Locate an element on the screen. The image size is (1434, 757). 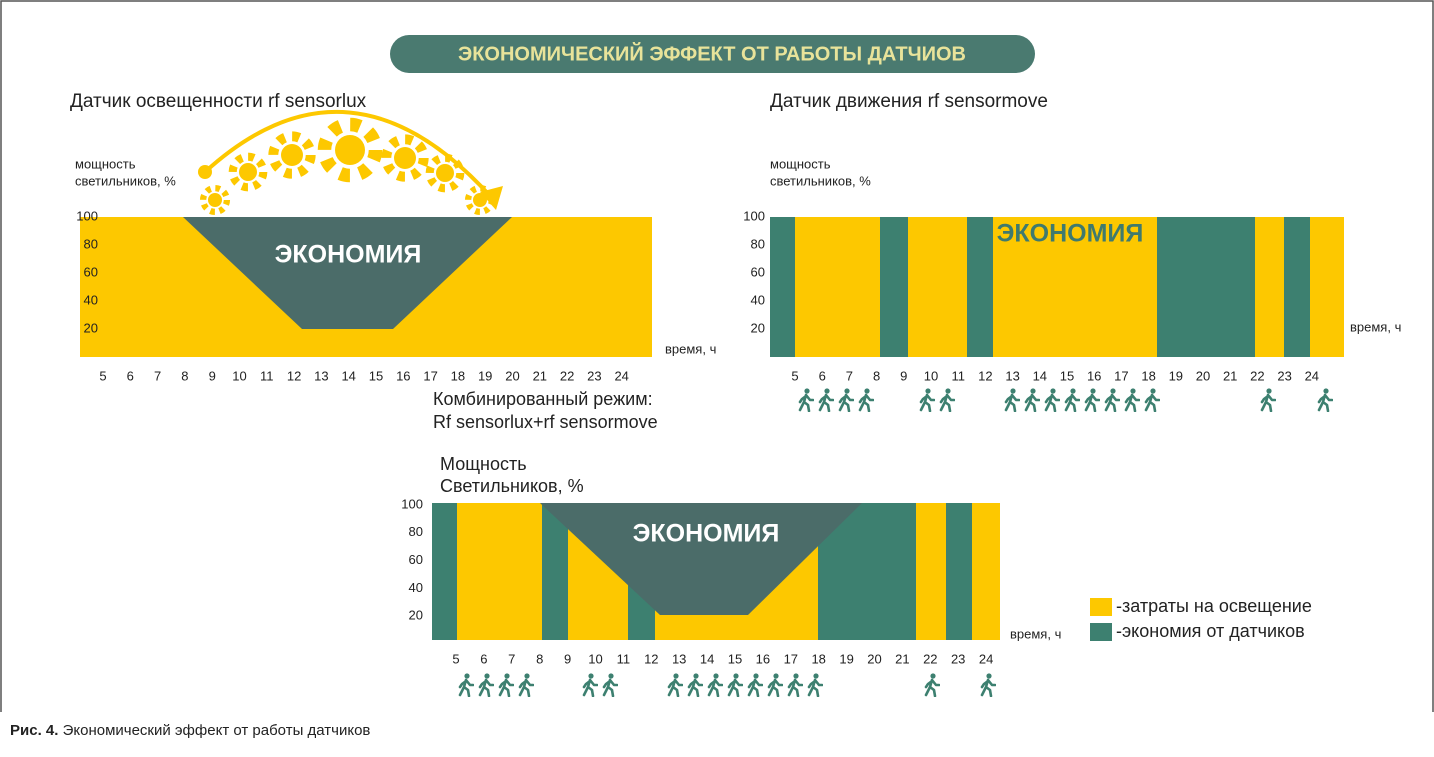
panel-title: Комбинированный режим: is located at coordinates (543, 399).